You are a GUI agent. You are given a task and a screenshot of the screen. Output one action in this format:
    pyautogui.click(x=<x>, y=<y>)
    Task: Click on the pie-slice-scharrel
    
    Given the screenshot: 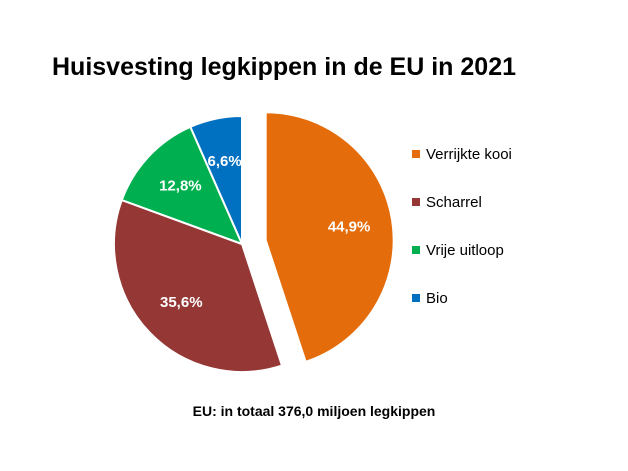 What is the action you would take?
    pyautogui.click(x=198, y=285)
    